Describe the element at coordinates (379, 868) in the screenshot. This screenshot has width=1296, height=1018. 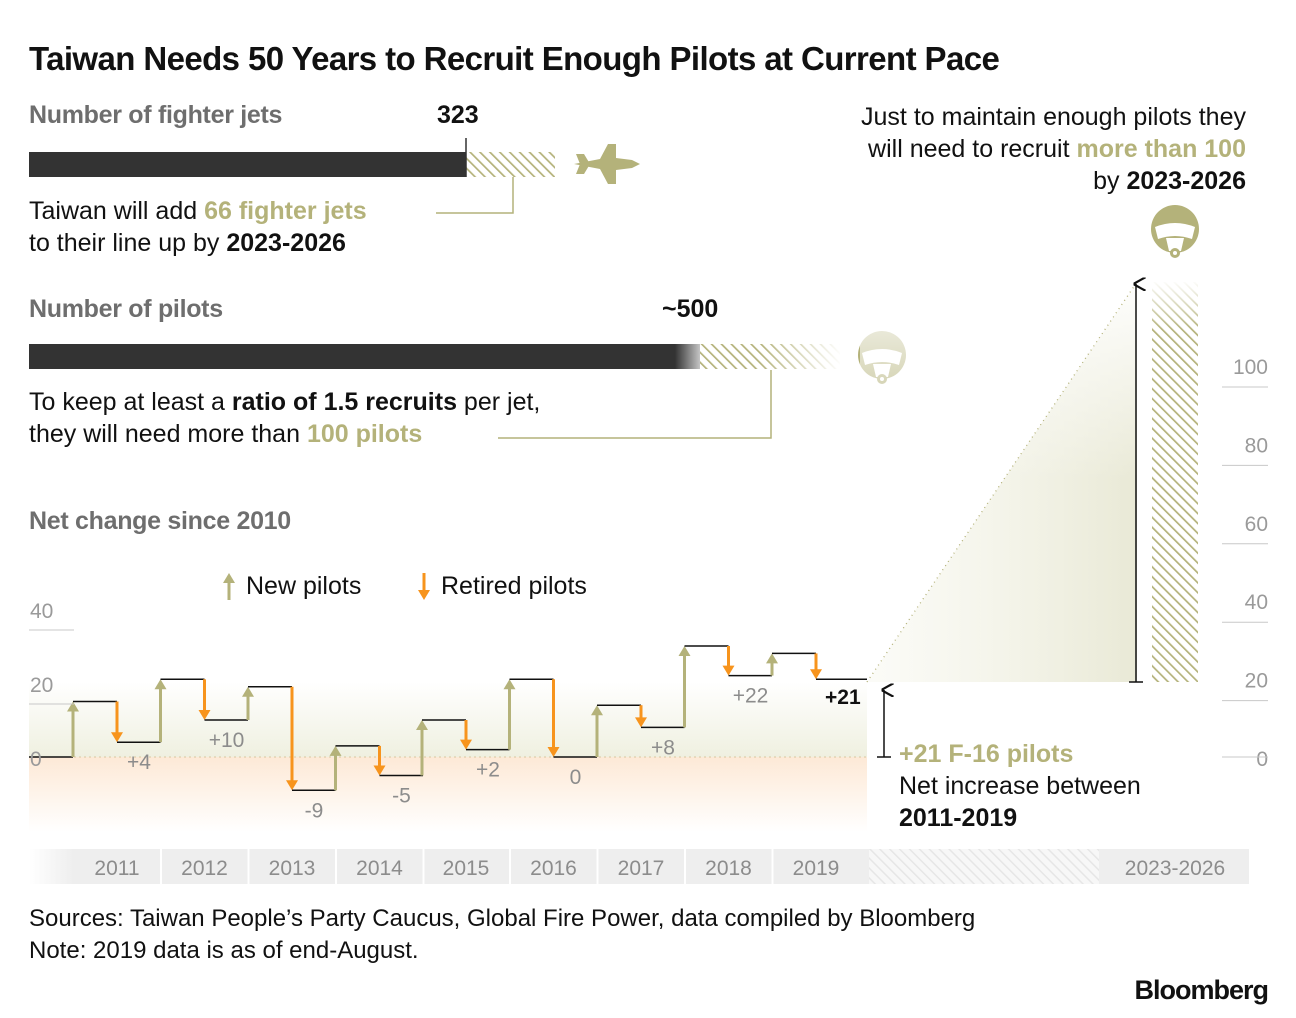
I see `x-tick-label: 2014` at that location.